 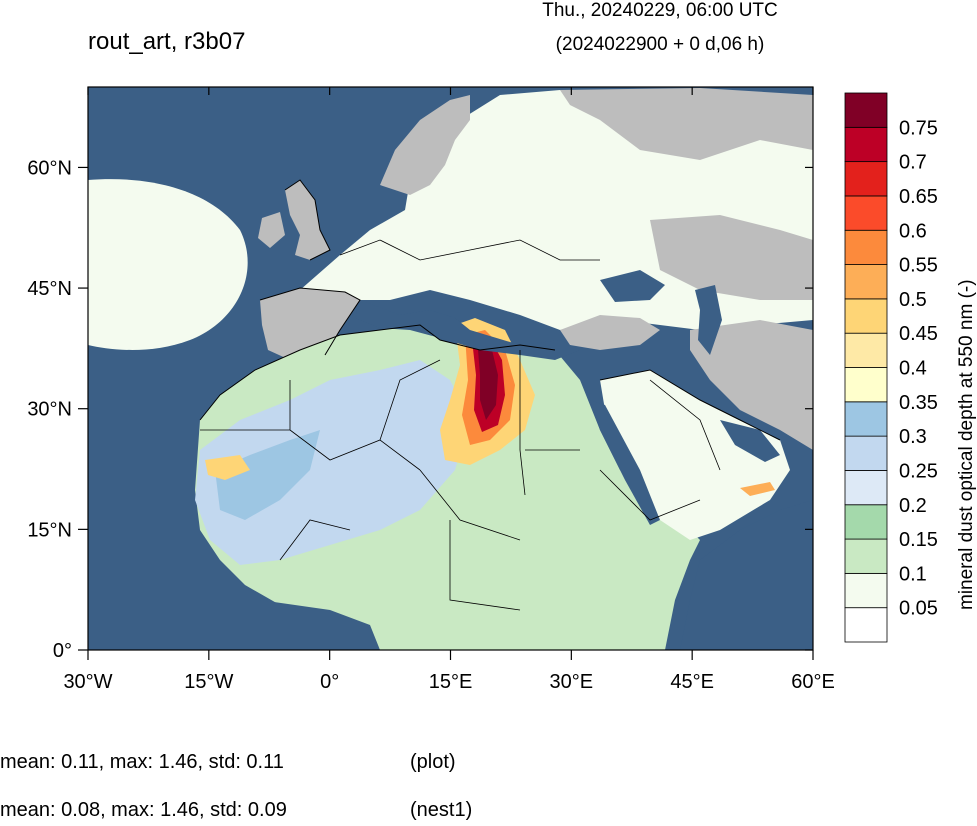 I want to click on land-caucasus, so click(x=731, y=257).